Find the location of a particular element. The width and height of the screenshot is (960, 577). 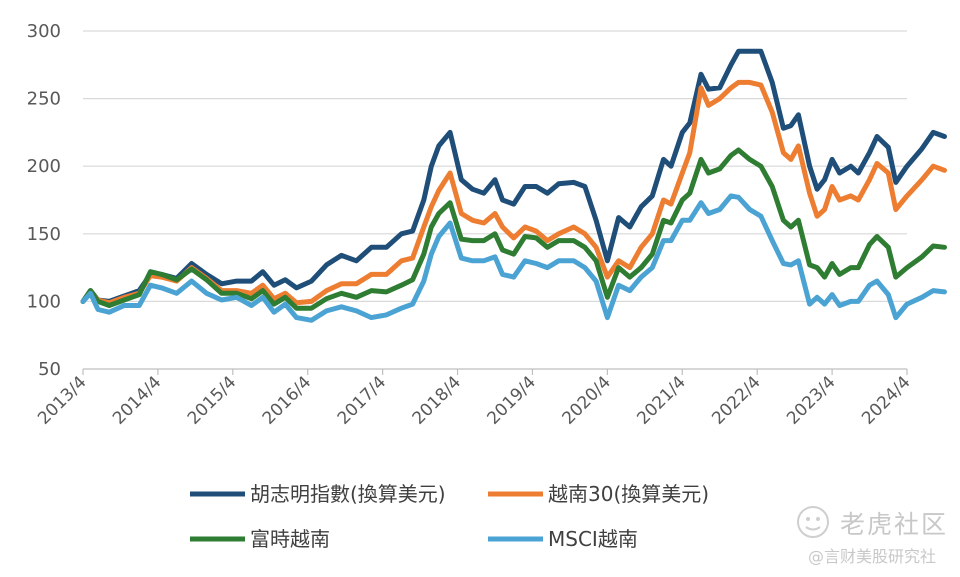

legend: 胡志明指數(換算美元) 越南30(換算美元) 富時越南 MSCI越南 is located at coordinates (449, 516).